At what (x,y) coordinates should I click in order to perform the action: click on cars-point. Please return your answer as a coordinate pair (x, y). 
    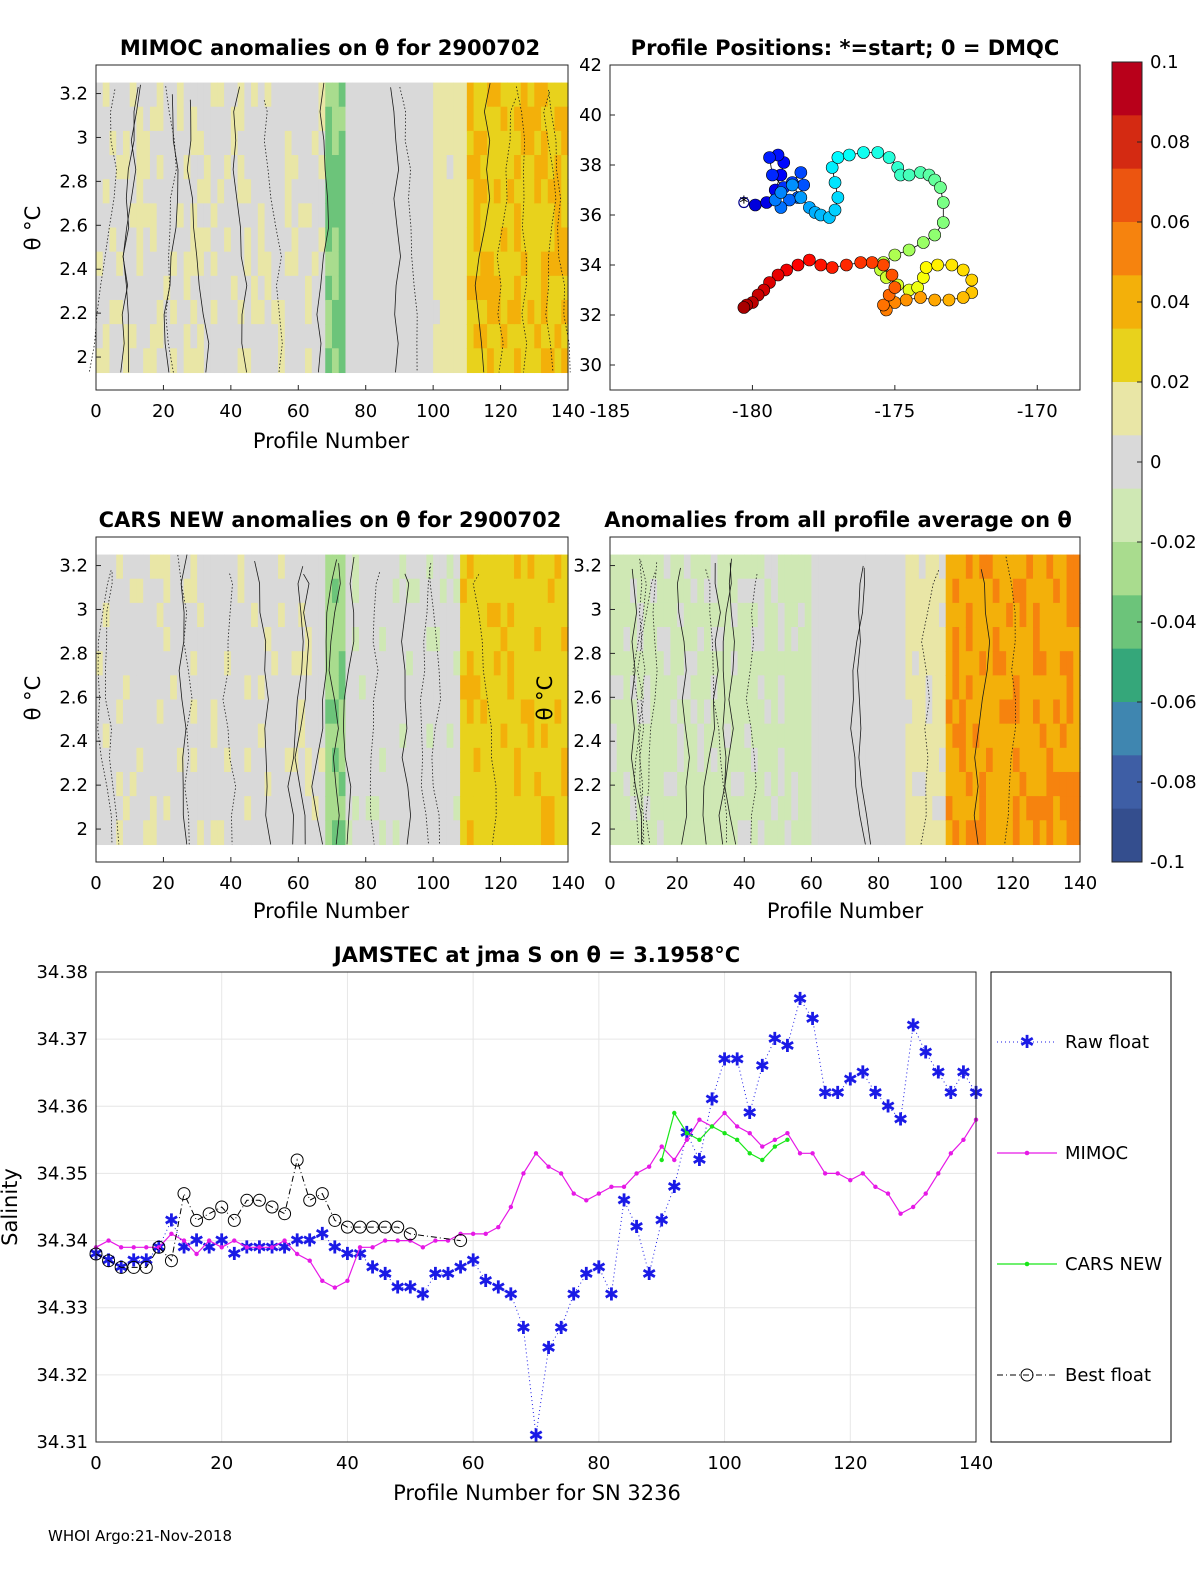
    Looking at the image, I should click on (762, 1160).